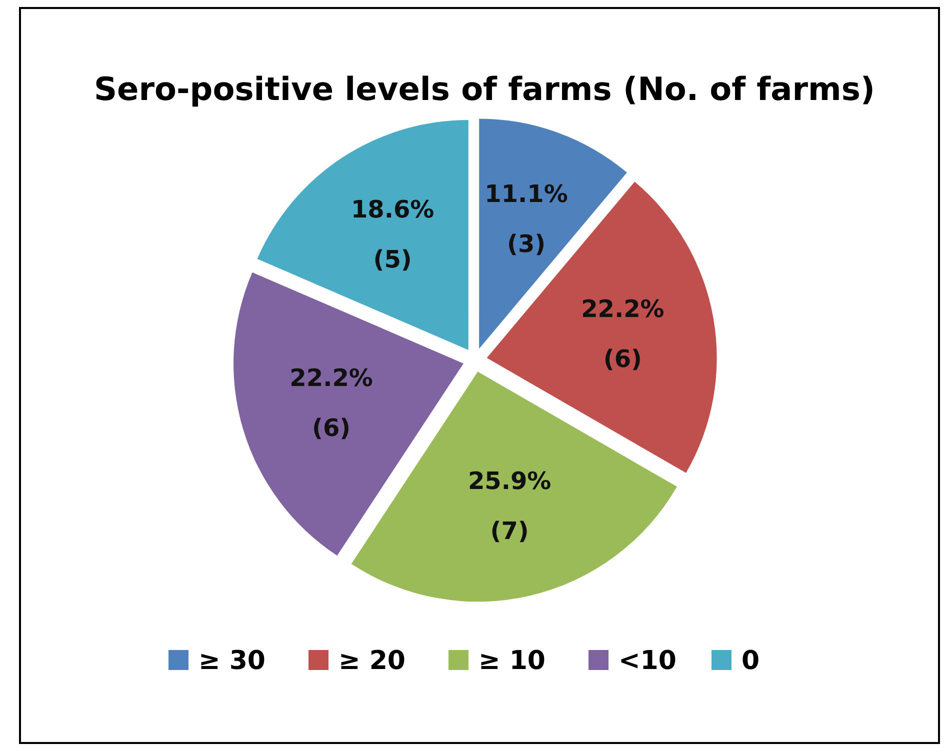  What do you see at coordinates (512, 661) in the screenshot?
I see `legend-label: ≥ 10` at bounding box center [512, 661].